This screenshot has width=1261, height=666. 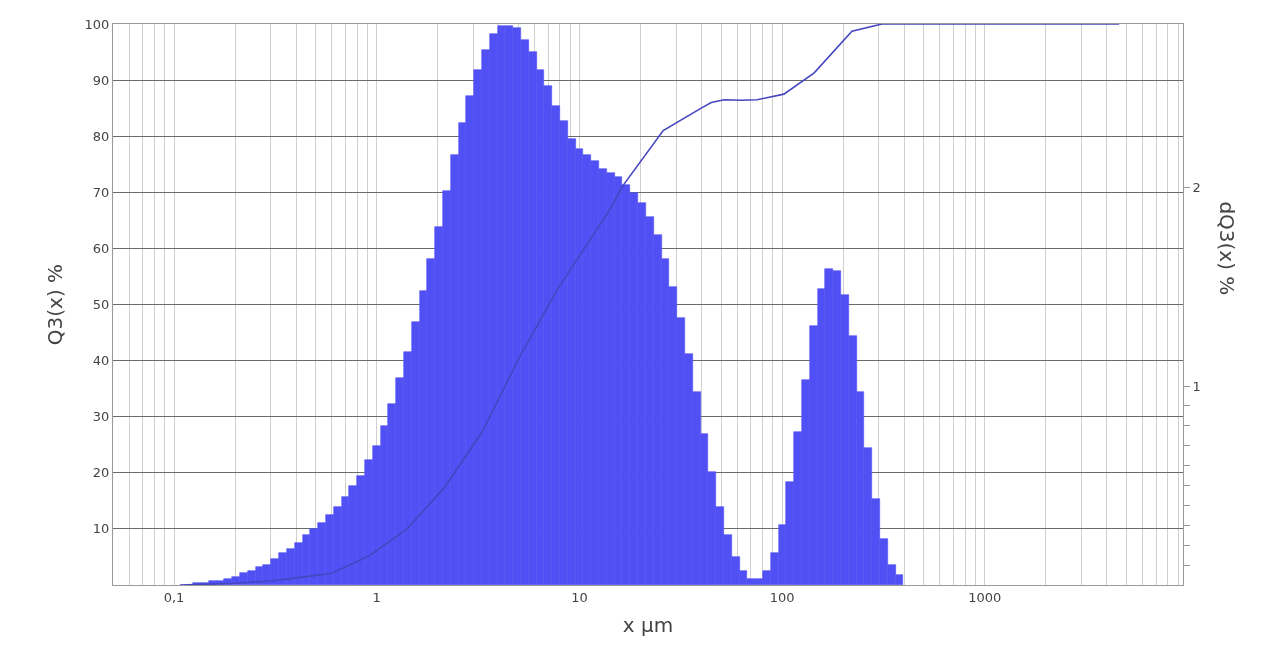 What do you see at coordinates (97, 24) in the screenshot?
I see `y-tick-label: 100` at bounding box center [97, 24].